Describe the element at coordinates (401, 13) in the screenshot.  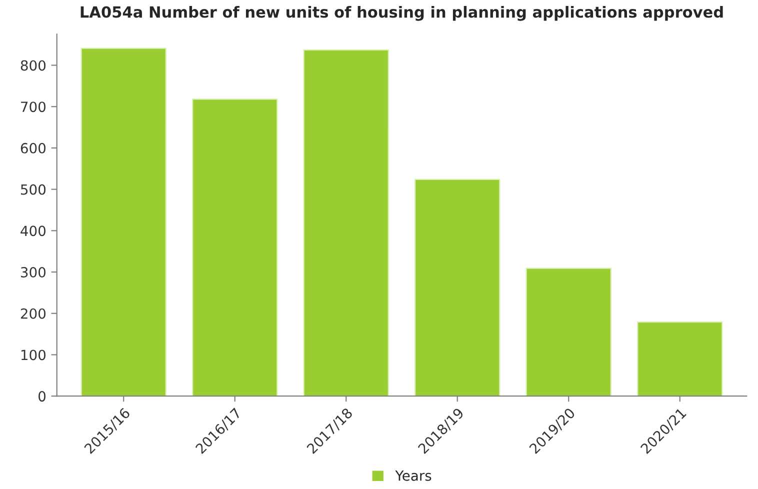
I see `chart-title: LA054a Number of new units of housing in planning applications approved` at that location.